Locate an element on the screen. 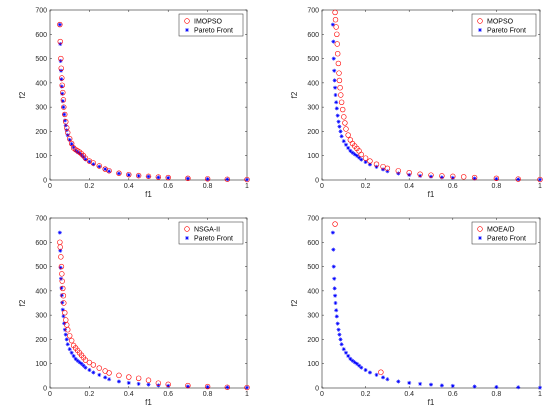  legend: MOPSO Pareto Front is located at coordinates (504, 25).